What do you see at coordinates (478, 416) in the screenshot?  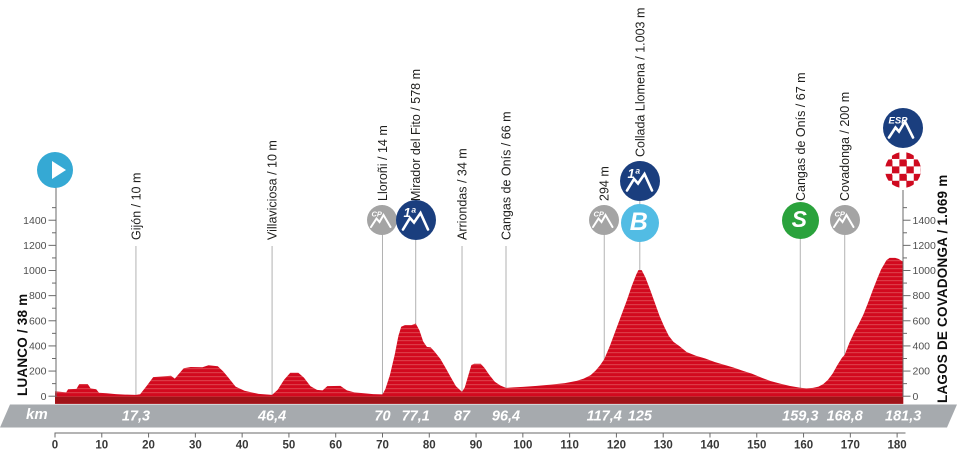 I see `km-band` at bounding box center [478, 416].